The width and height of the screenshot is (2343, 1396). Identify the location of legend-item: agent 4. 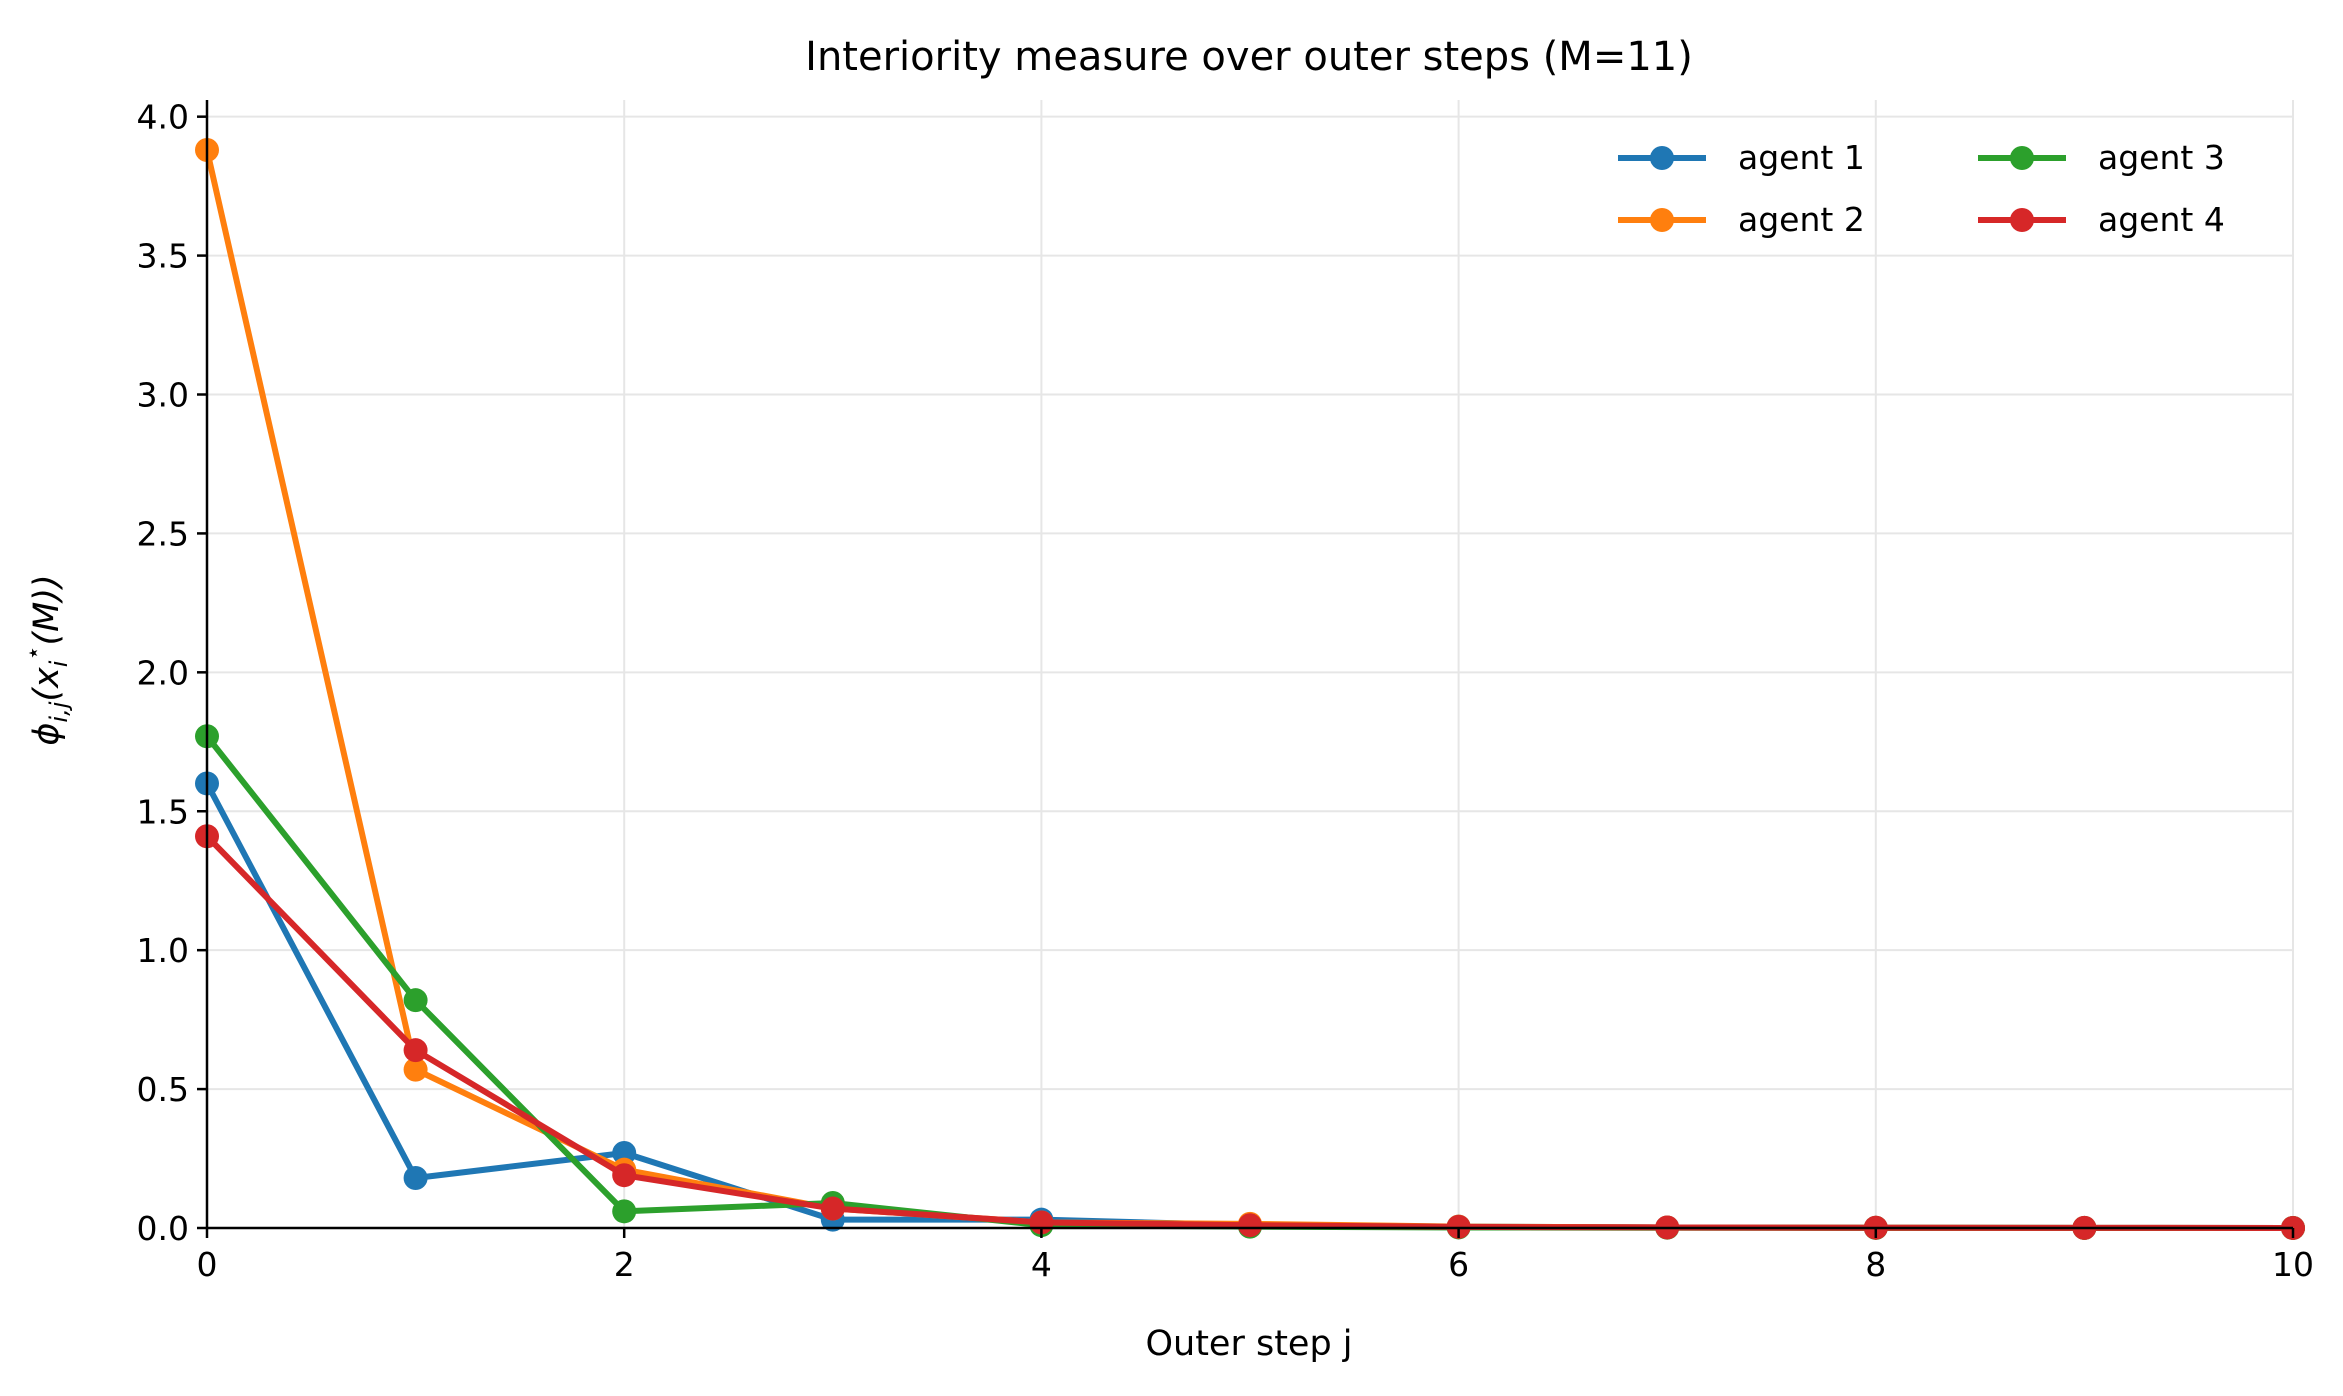
(2101, 219).